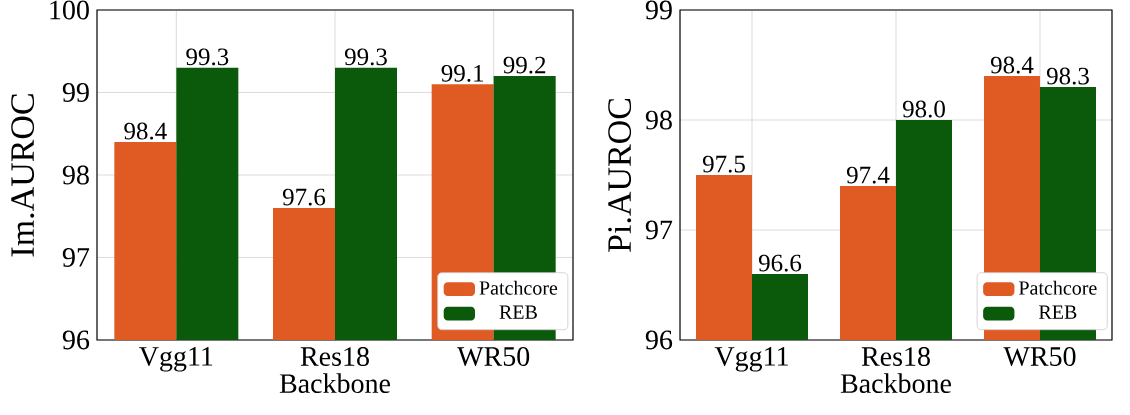  What do you see at coordinates (462, 73) in the screenshot?
I see `data-label: 99.1` at bounding box center [462, 73].